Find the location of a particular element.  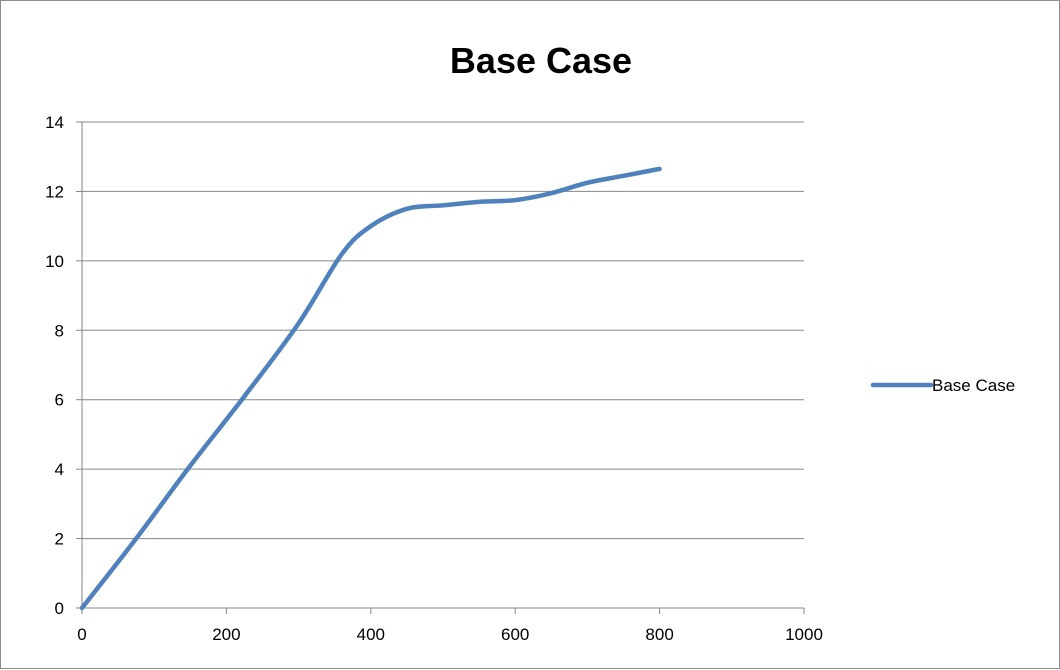

y-tick-label: 0 is located at coordinates (59, 608).